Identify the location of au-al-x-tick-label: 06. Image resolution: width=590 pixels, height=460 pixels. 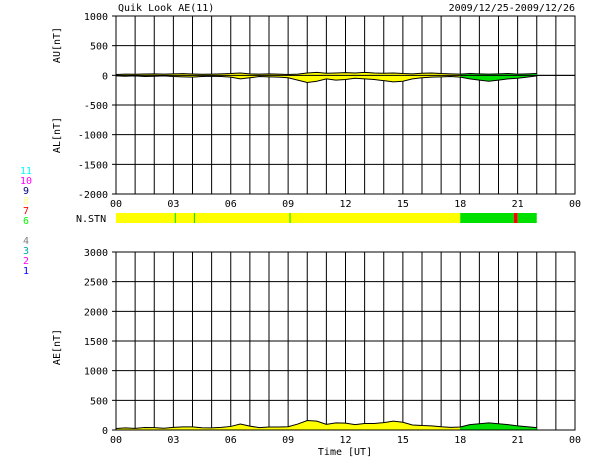
(231, 204).